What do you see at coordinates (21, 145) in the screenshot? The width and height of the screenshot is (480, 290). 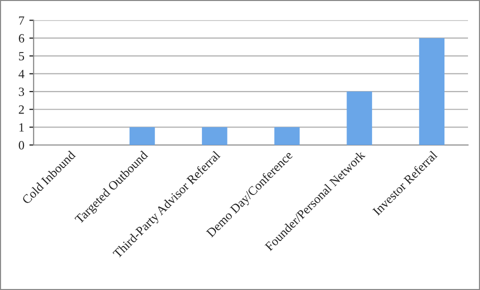 I see `y-tick-label: 0` at bounding box center [21, 145].